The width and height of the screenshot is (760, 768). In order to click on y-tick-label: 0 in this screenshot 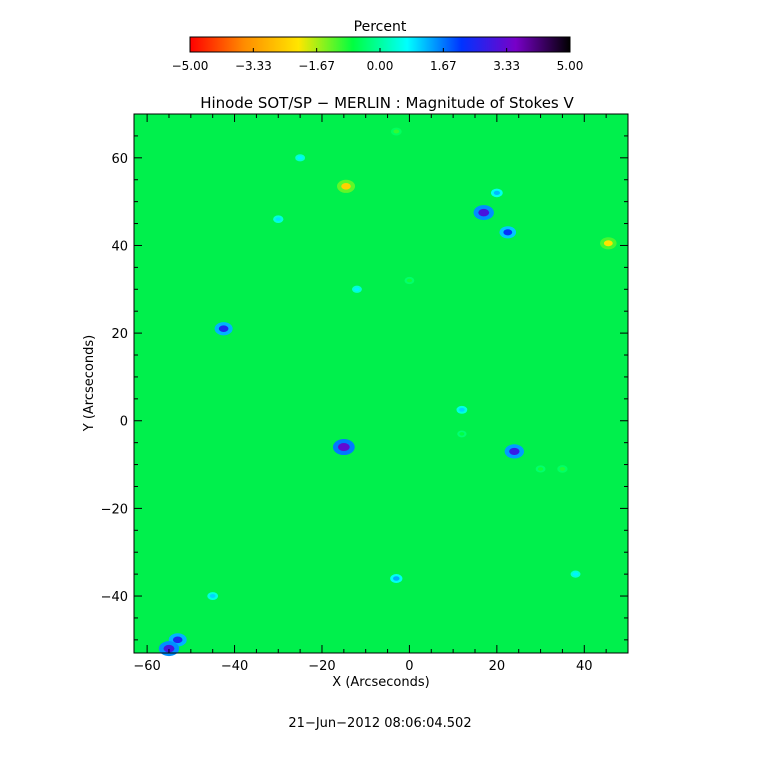, I will do `click(124, 422)`.